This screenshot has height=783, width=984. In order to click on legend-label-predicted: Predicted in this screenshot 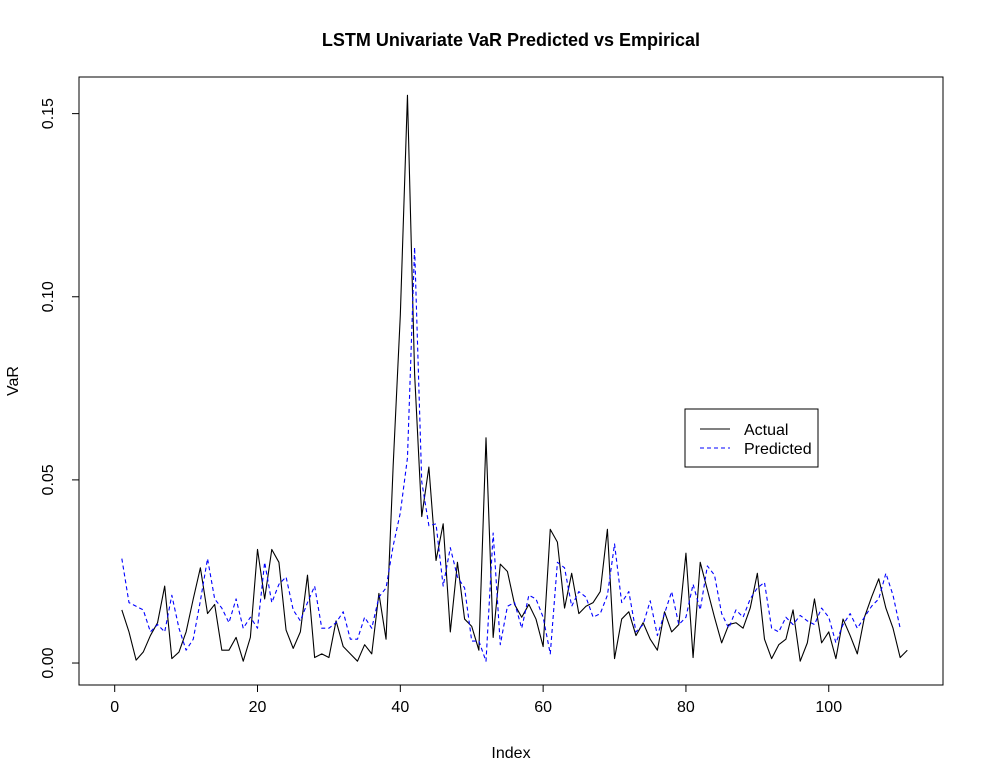, I will do `click(778, 449)`.